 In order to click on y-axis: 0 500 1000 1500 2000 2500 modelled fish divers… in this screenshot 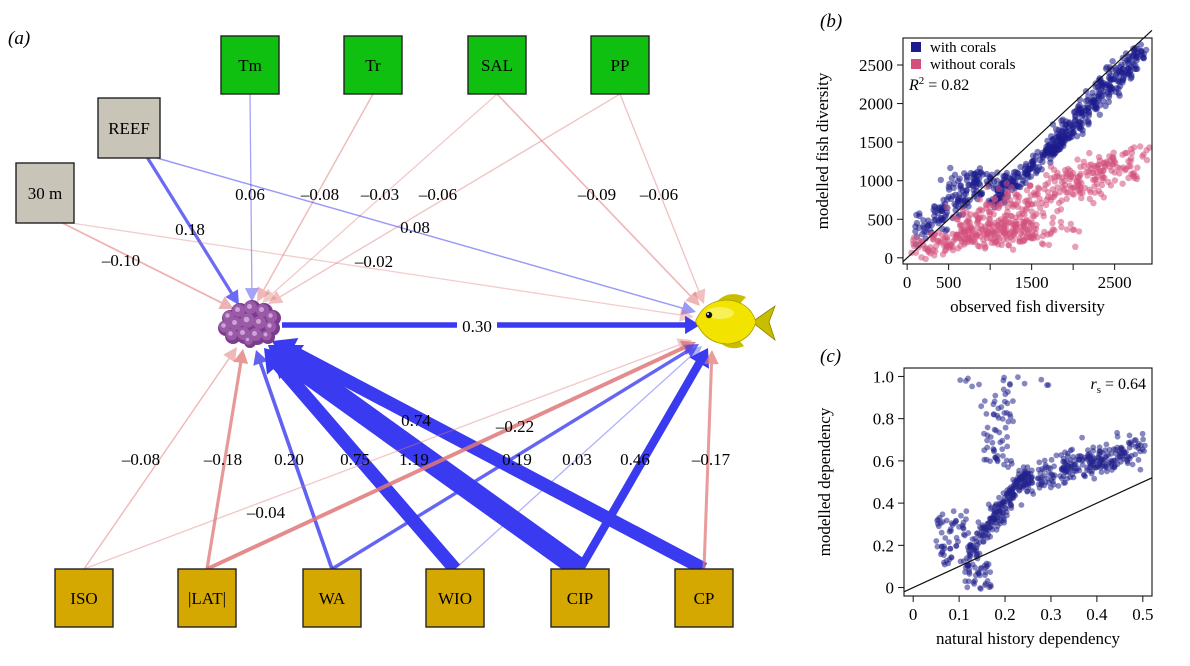, I will do `click(858, 162)`.